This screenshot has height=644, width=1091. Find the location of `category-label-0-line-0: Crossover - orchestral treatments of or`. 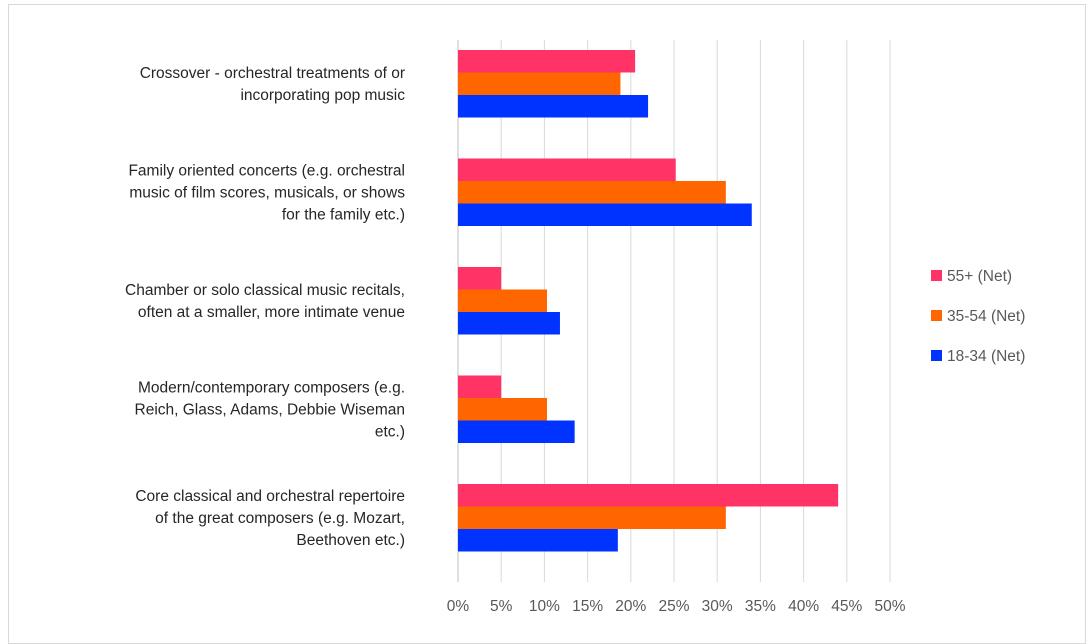

category-label-0-line-0: Crossover - orchestral treatments of or is located at coordinates (272, 73).